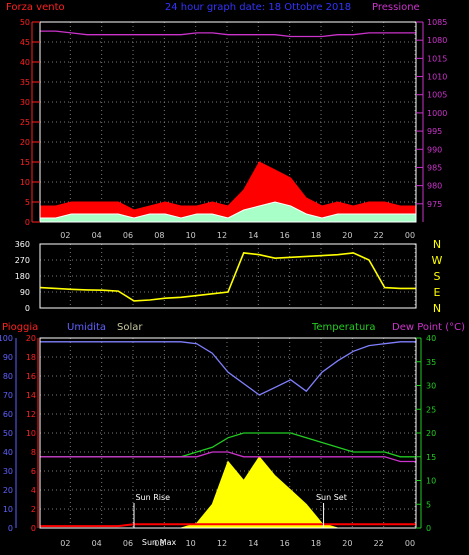 This screenshot has width=469, height=555. Describe the element at coordinates (27, 202) in the screenshot. I see `wind-axis-tick: 5` at that location.